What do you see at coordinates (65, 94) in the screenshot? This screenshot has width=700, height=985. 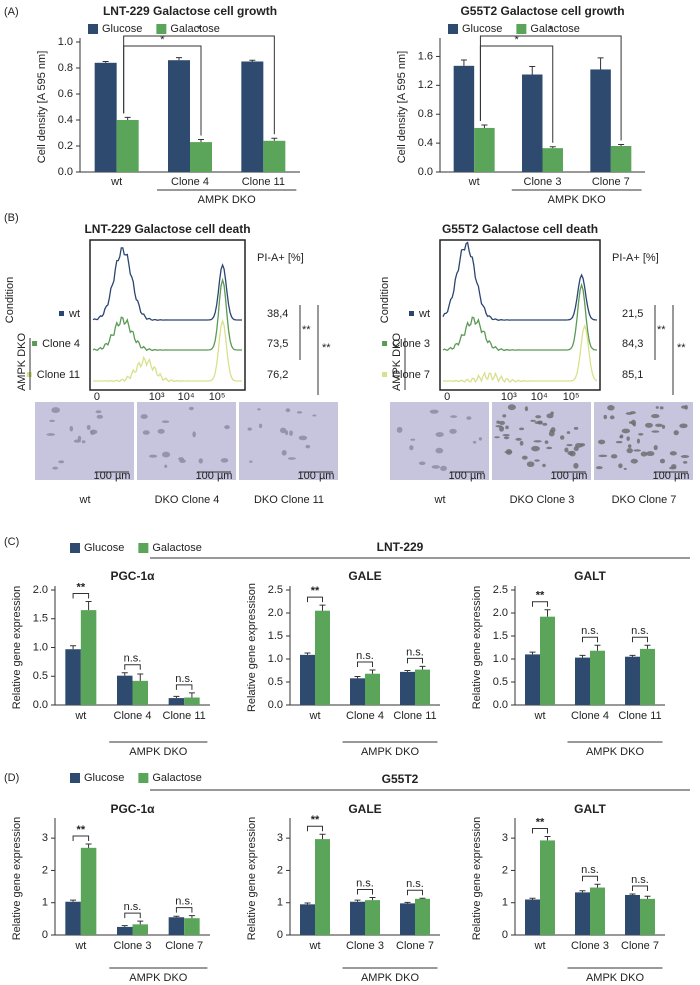 I see `y-tick-label: 0.6` at bounding box center [65, 94].